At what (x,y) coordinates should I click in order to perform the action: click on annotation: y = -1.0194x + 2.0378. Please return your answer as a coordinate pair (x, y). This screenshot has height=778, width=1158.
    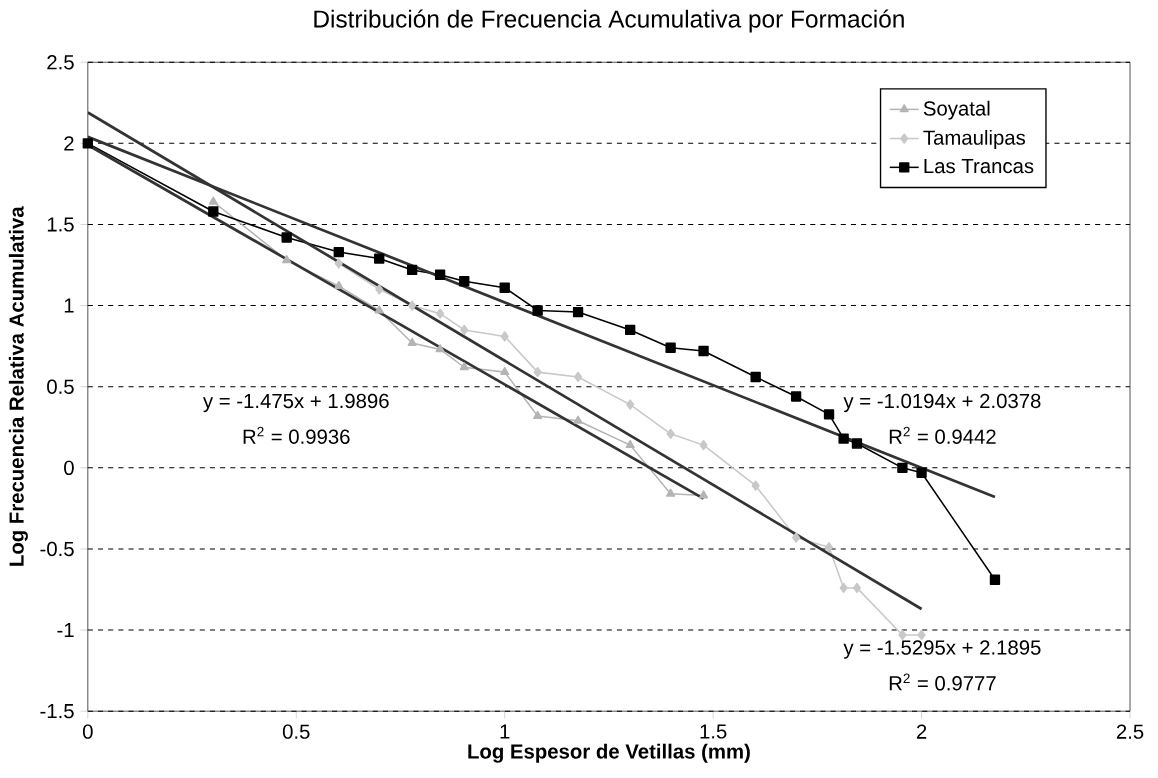
    Looking at the image, I should click on (942, 403).